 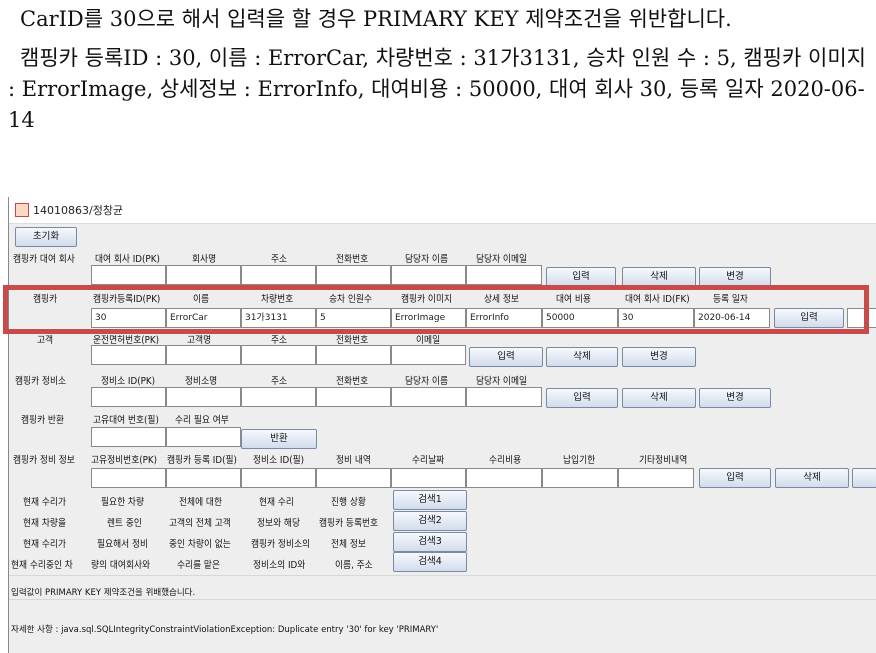 What do you see at coordinates (426, 381) in the screenshot?
I see `shop-header: 담당자 이름` at bounding box center [426, 381].